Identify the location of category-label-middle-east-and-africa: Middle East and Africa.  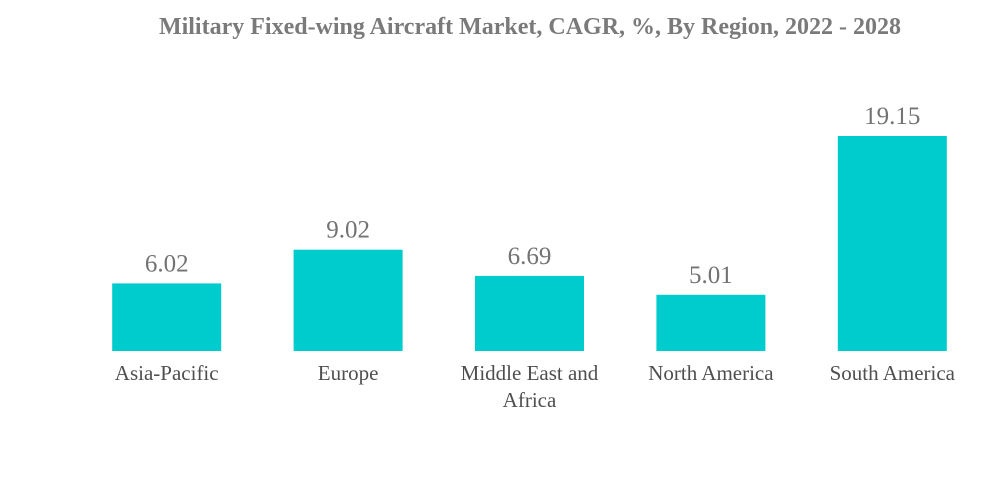
(530, 386).